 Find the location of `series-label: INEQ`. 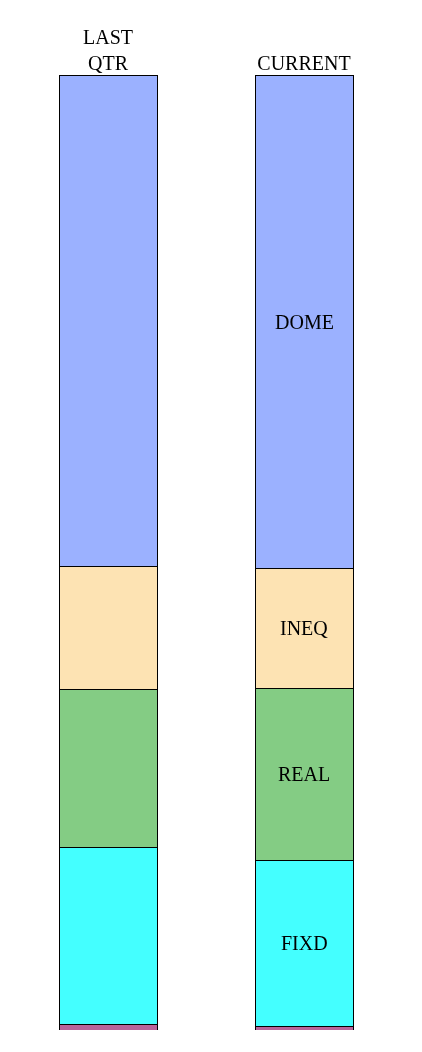

series-label: INEQ is located at coordinates (304, 628).